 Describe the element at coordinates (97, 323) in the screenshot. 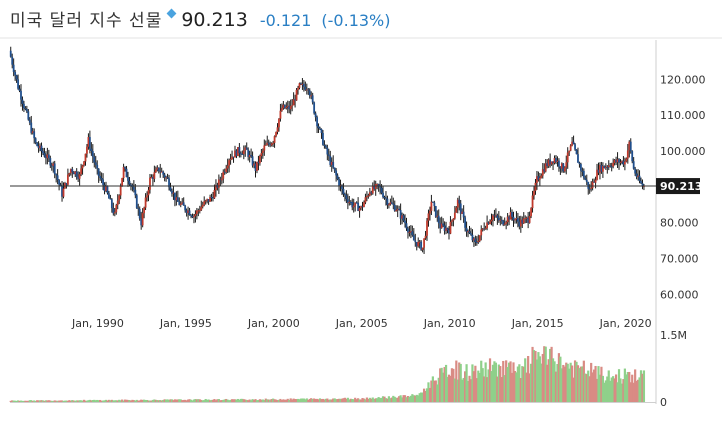

I see `x-tick-label: Jan, 1990` at that location.